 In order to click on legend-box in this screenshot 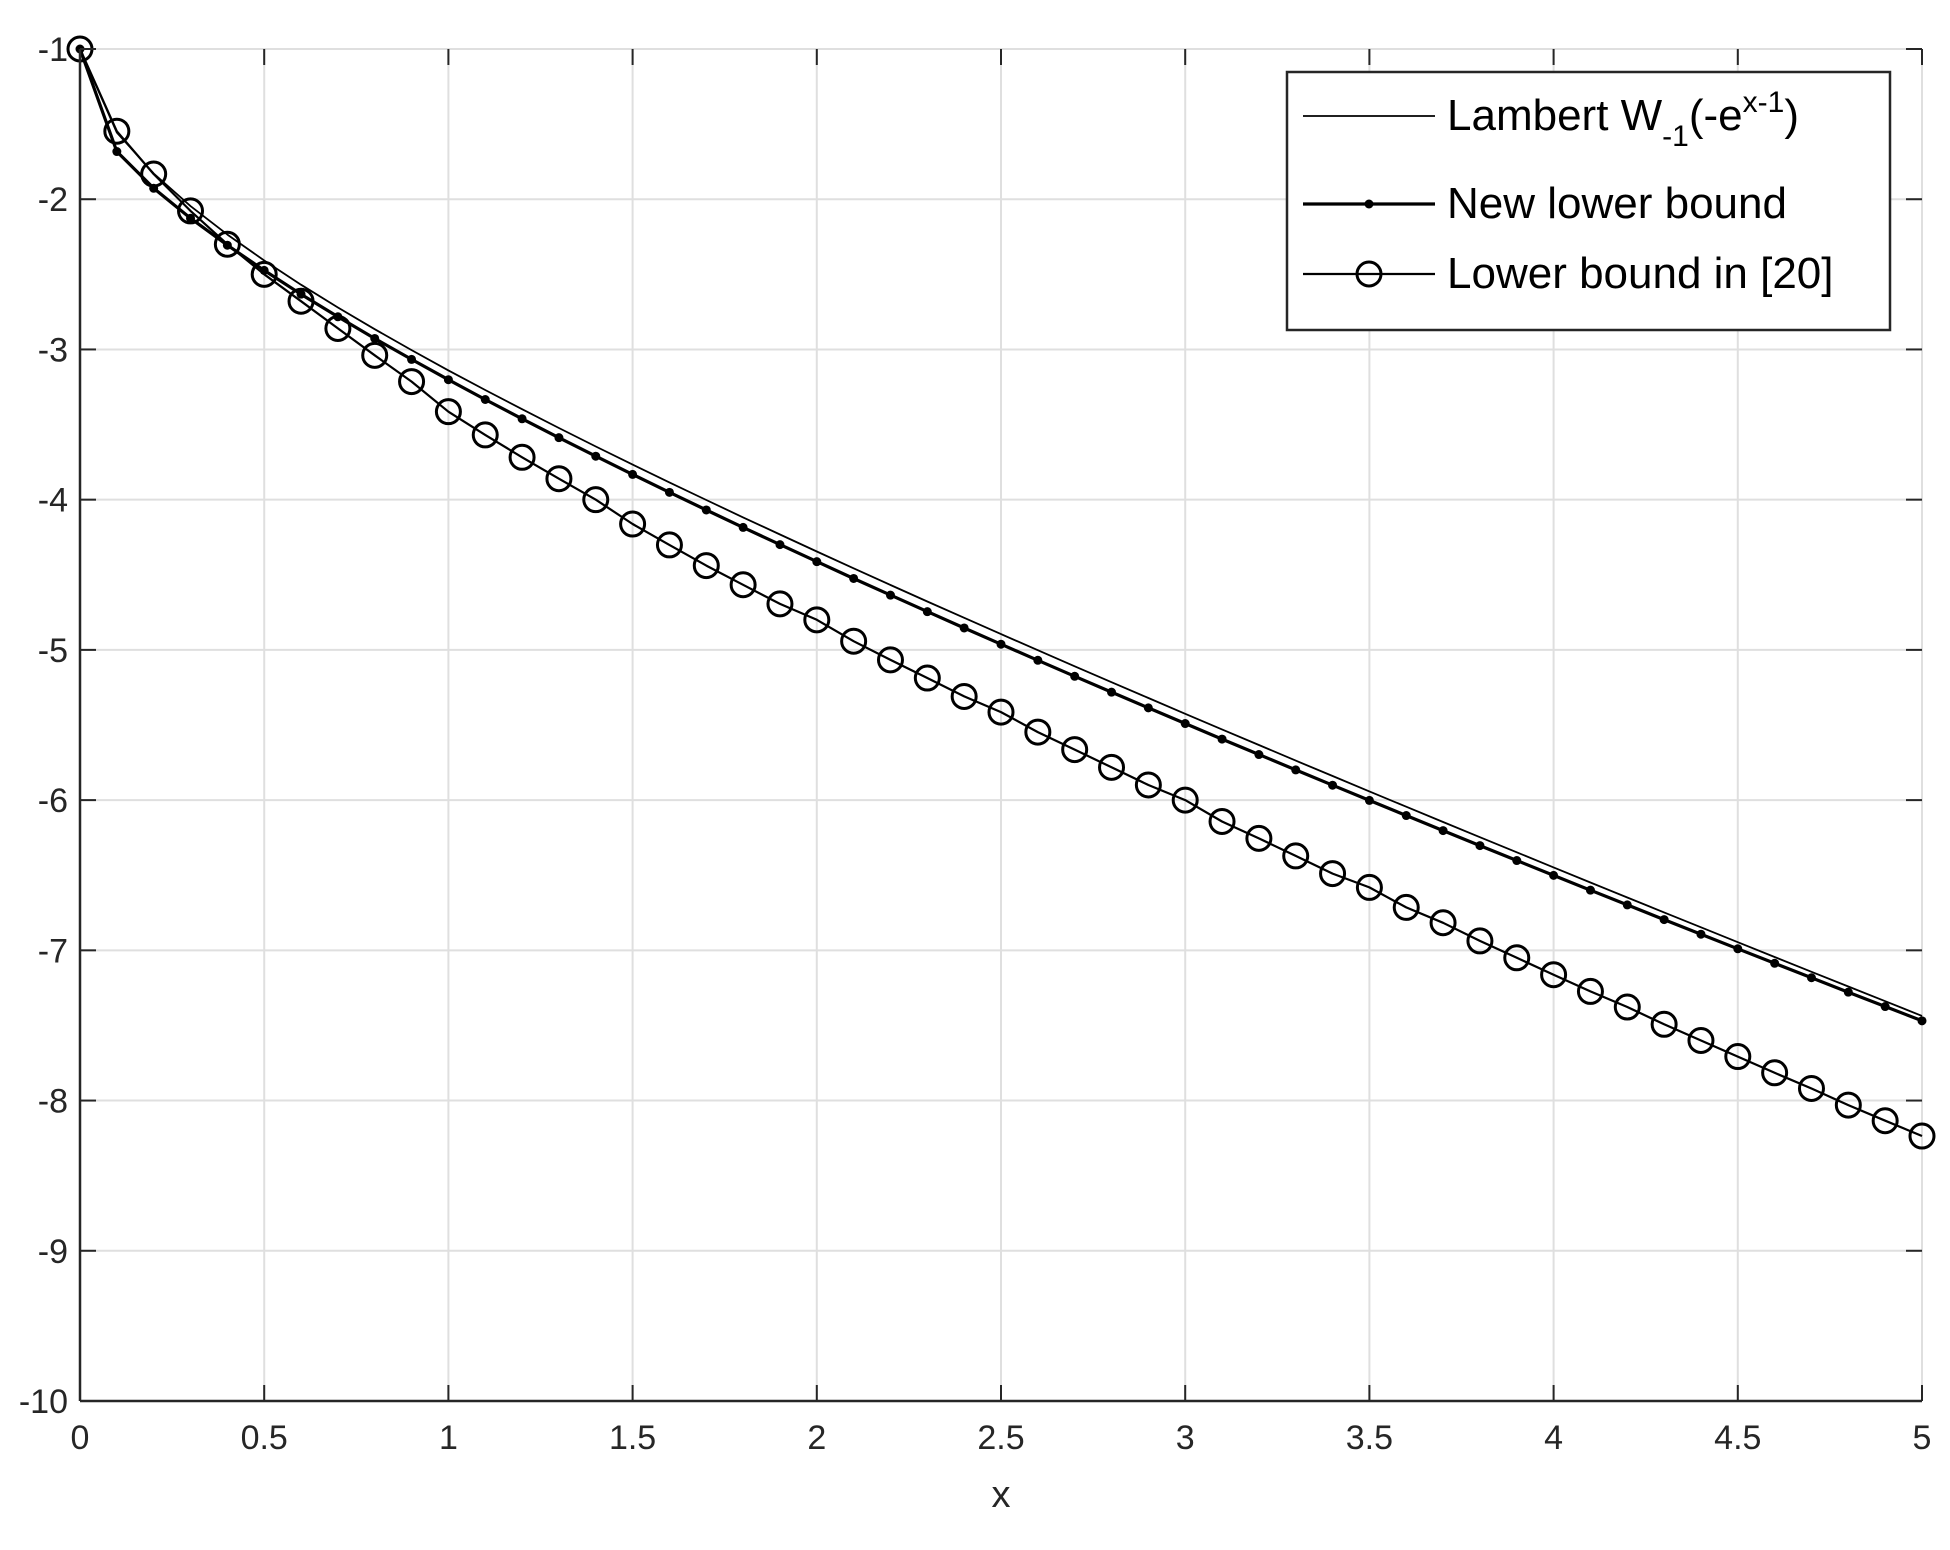, I will do `click(1588, 201)`.